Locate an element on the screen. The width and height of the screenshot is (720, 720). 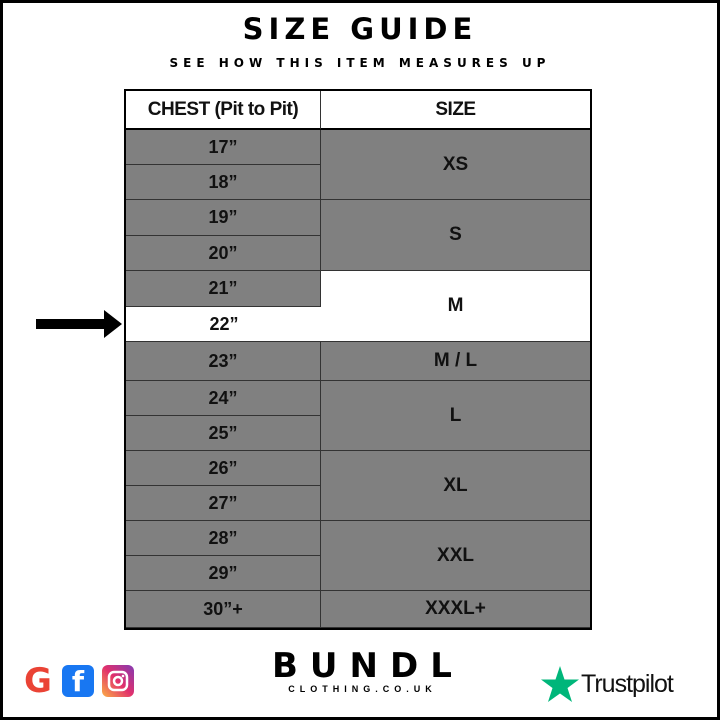
social-icons: G f is located at coordinates (78, 681).